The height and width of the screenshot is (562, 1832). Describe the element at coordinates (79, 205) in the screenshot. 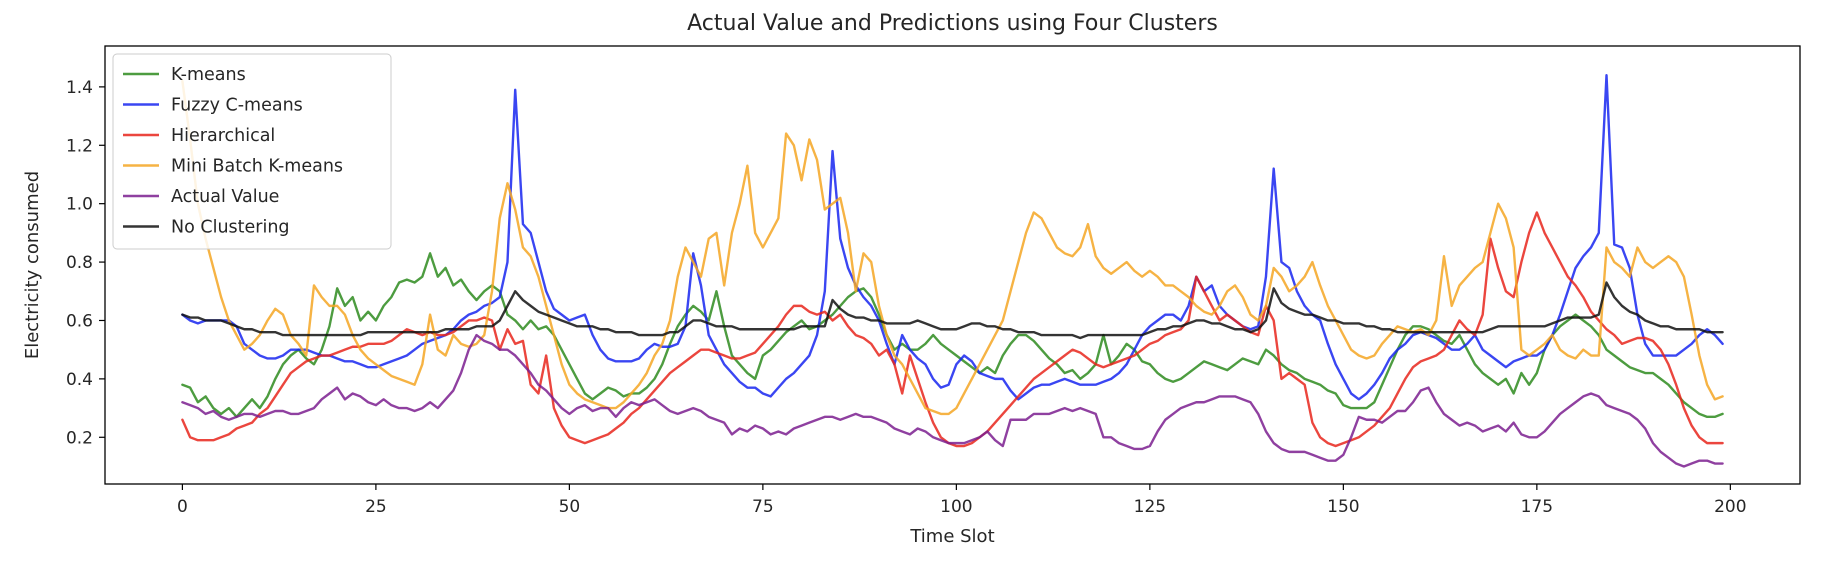

I see `y-tick-label: 1.0` at that location.